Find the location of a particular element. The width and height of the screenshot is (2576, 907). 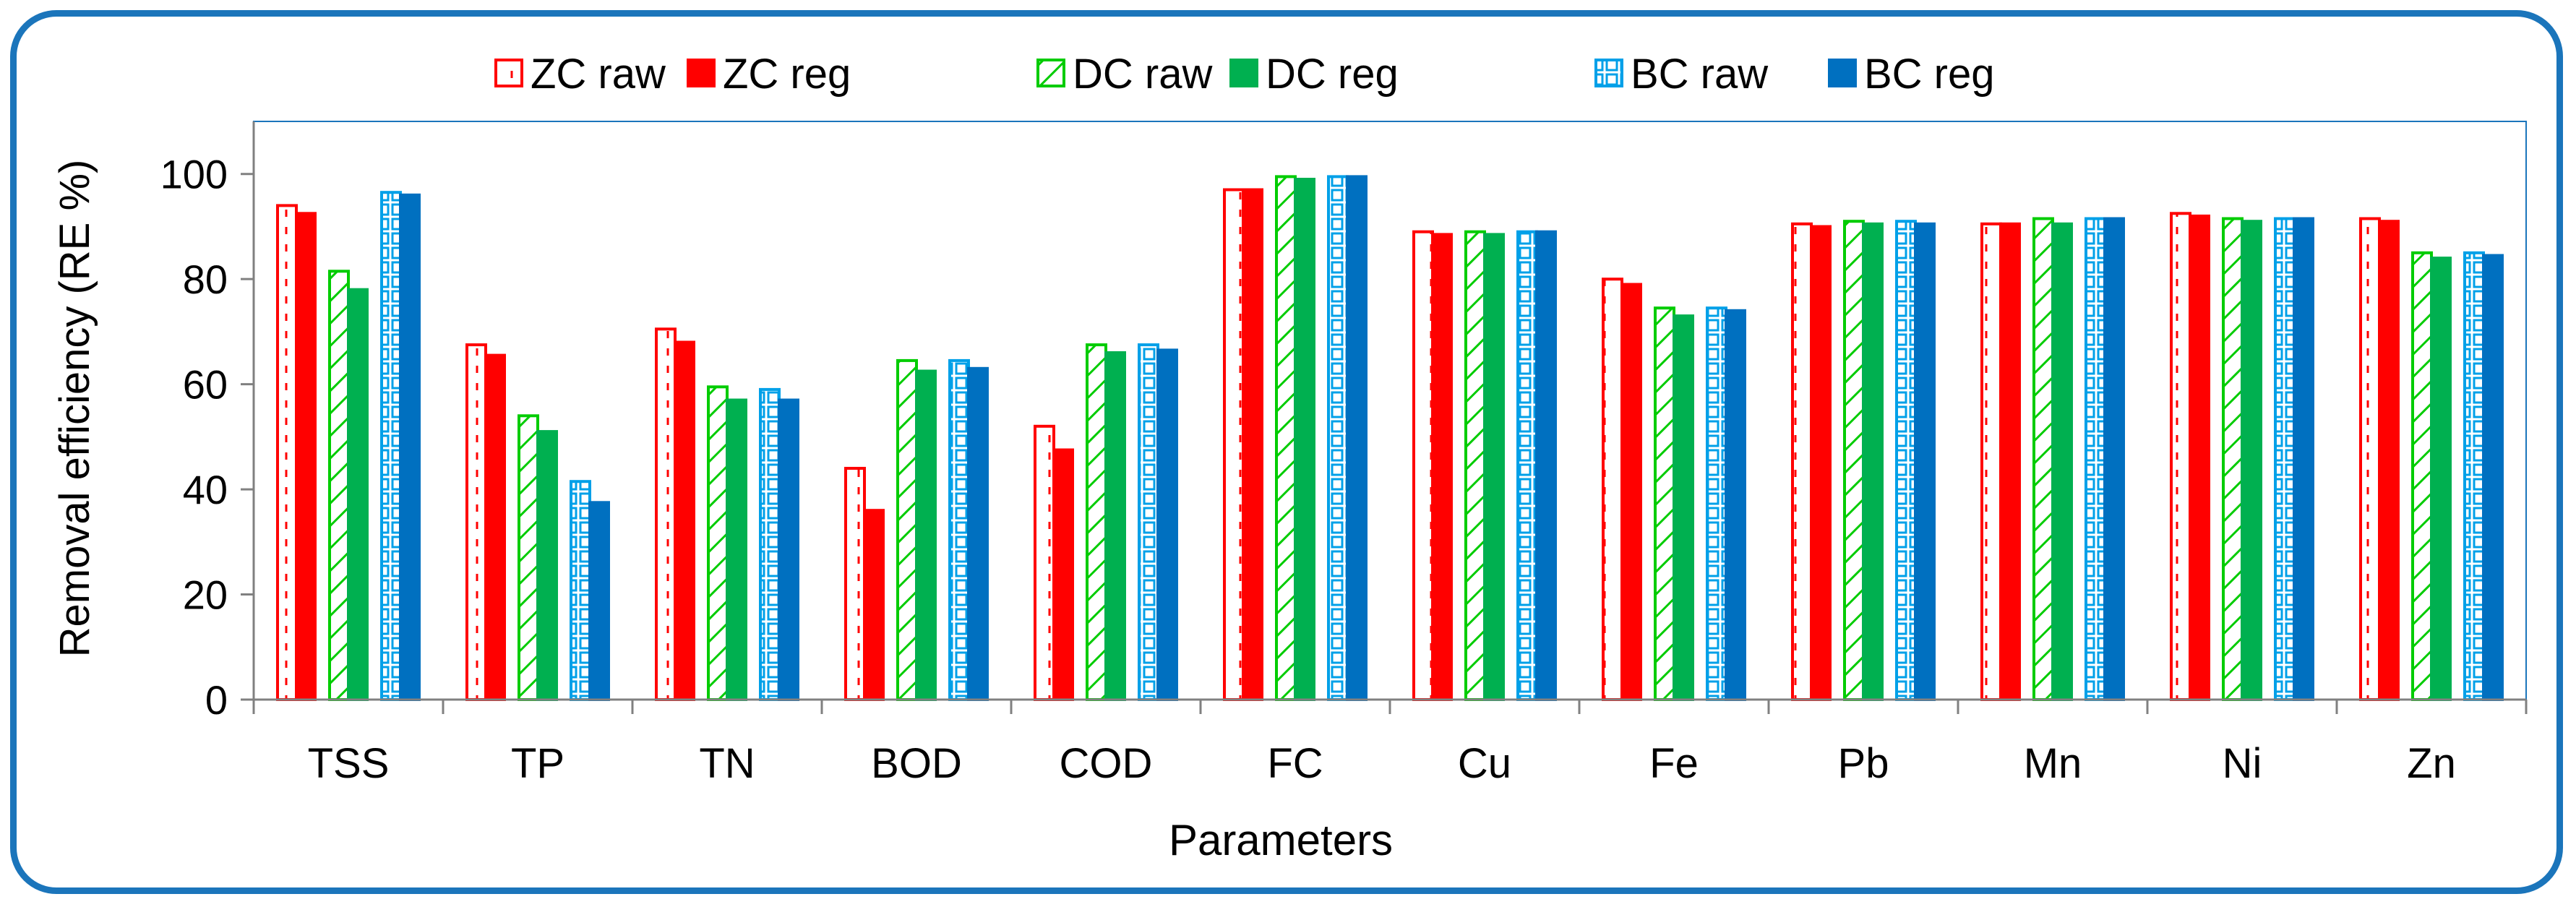

bar-dc-reg-pb is located at coordinates (1873, 461).